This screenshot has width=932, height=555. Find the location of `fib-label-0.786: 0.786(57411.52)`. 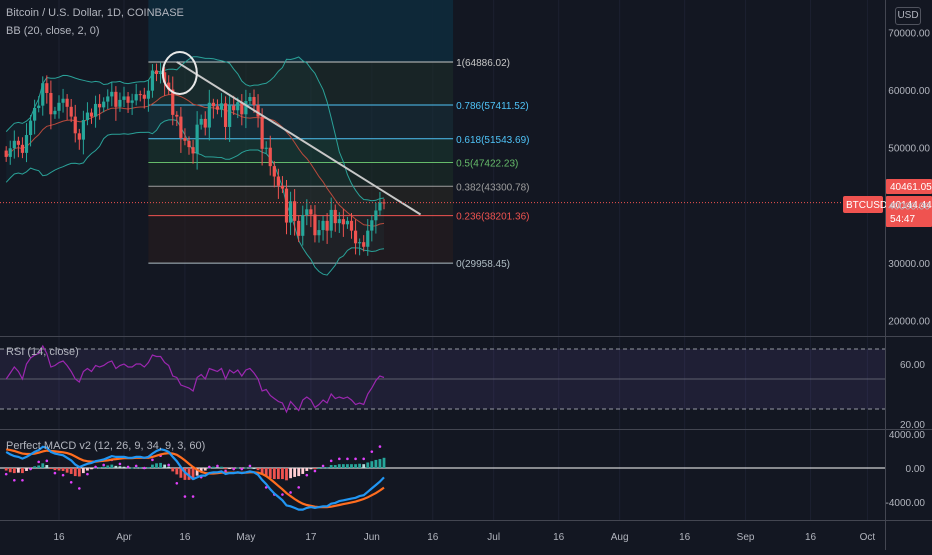

fib-label-0.786: 0.786(57411.52) is located at coordinates (492, 106).